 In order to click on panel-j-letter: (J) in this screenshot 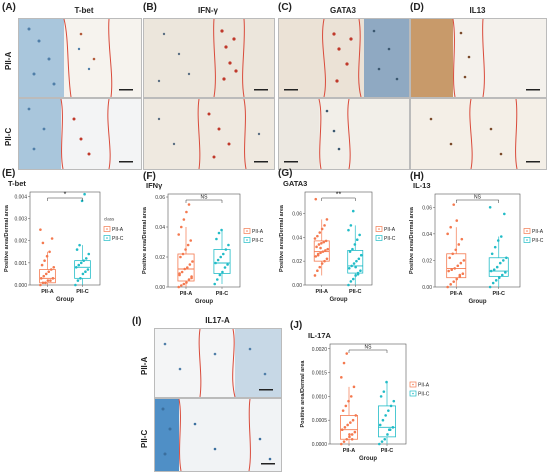, I will do `click(296, 325)`.